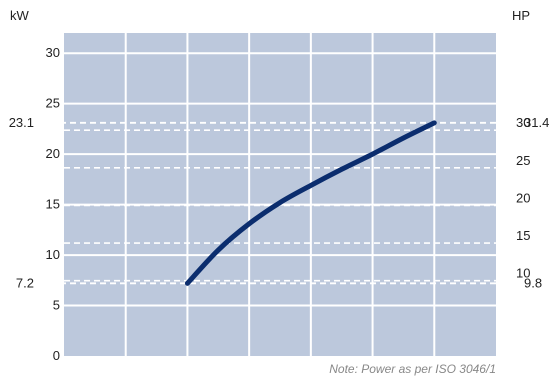 Image resolution: width=553 pixels, height=383 pixels. What do you see at coordinates (53, 153) in the screenshot?
I see `left-tick-label: 20` at bounding box center [53, 153].